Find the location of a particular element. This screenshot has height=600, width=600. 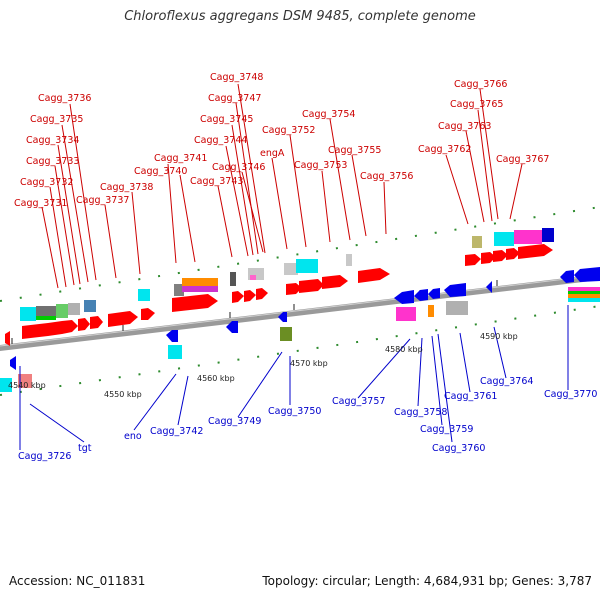

gene-label: Cagg_3754 is located at coordinates (328, 114).